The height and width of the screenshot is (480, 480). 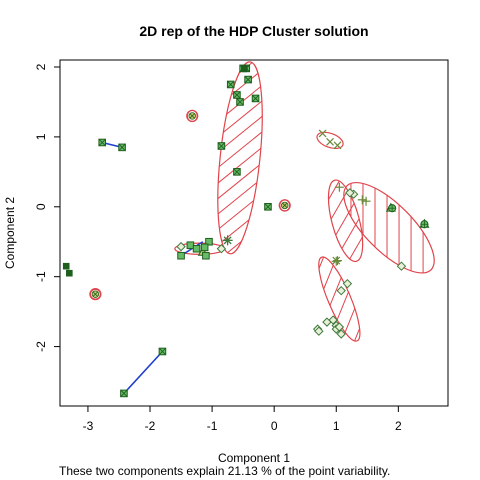 I want to click on y-axis: -2 -1 0 1 2, so click(x=47, y=207).